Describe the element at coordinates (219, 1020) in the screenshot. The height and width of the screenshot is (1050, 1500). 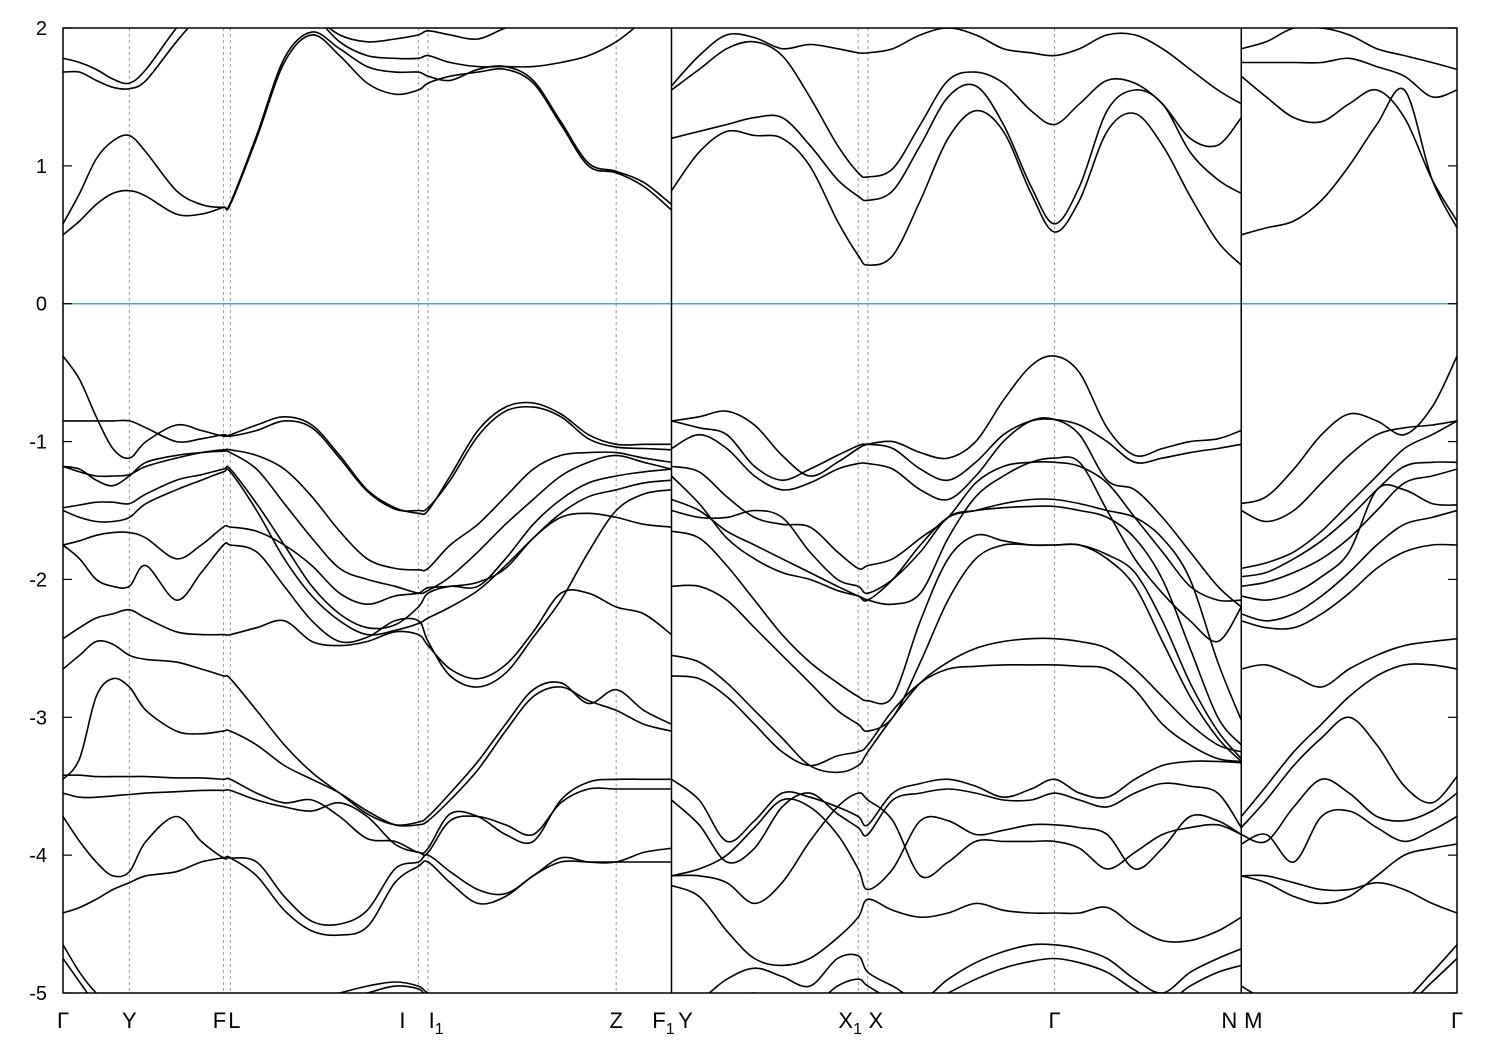
I see `kpoint-label: F` at that location.